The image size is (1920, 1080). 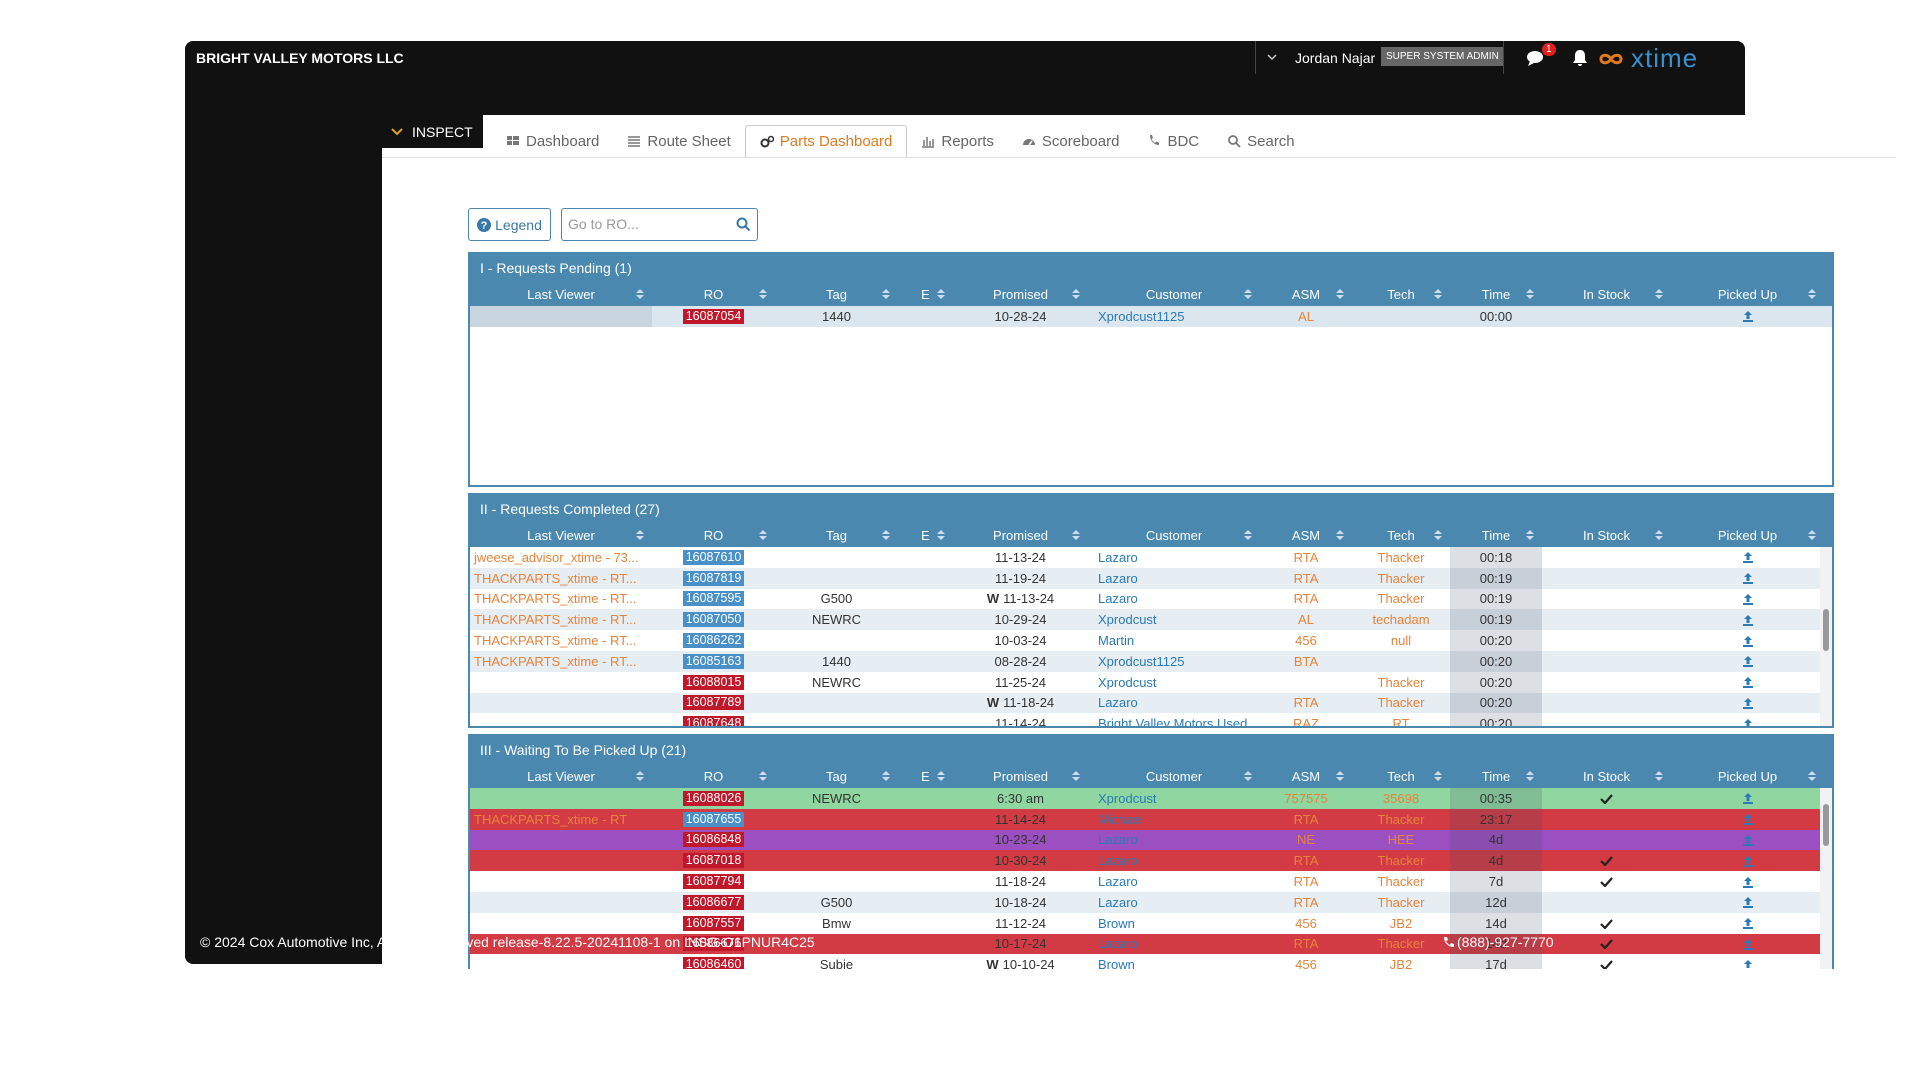 What do you see at coordinates (1151, 961) in the screenshot?
I see `table-row: 16086460 Subie W 10-10-24 Brown 456 JB2 17d` at bounding box center [1151, 961].